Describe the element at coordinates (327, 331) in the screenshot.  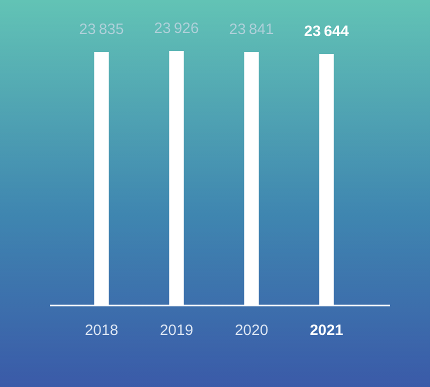
I see `x-tick-label: 2021` at that location.